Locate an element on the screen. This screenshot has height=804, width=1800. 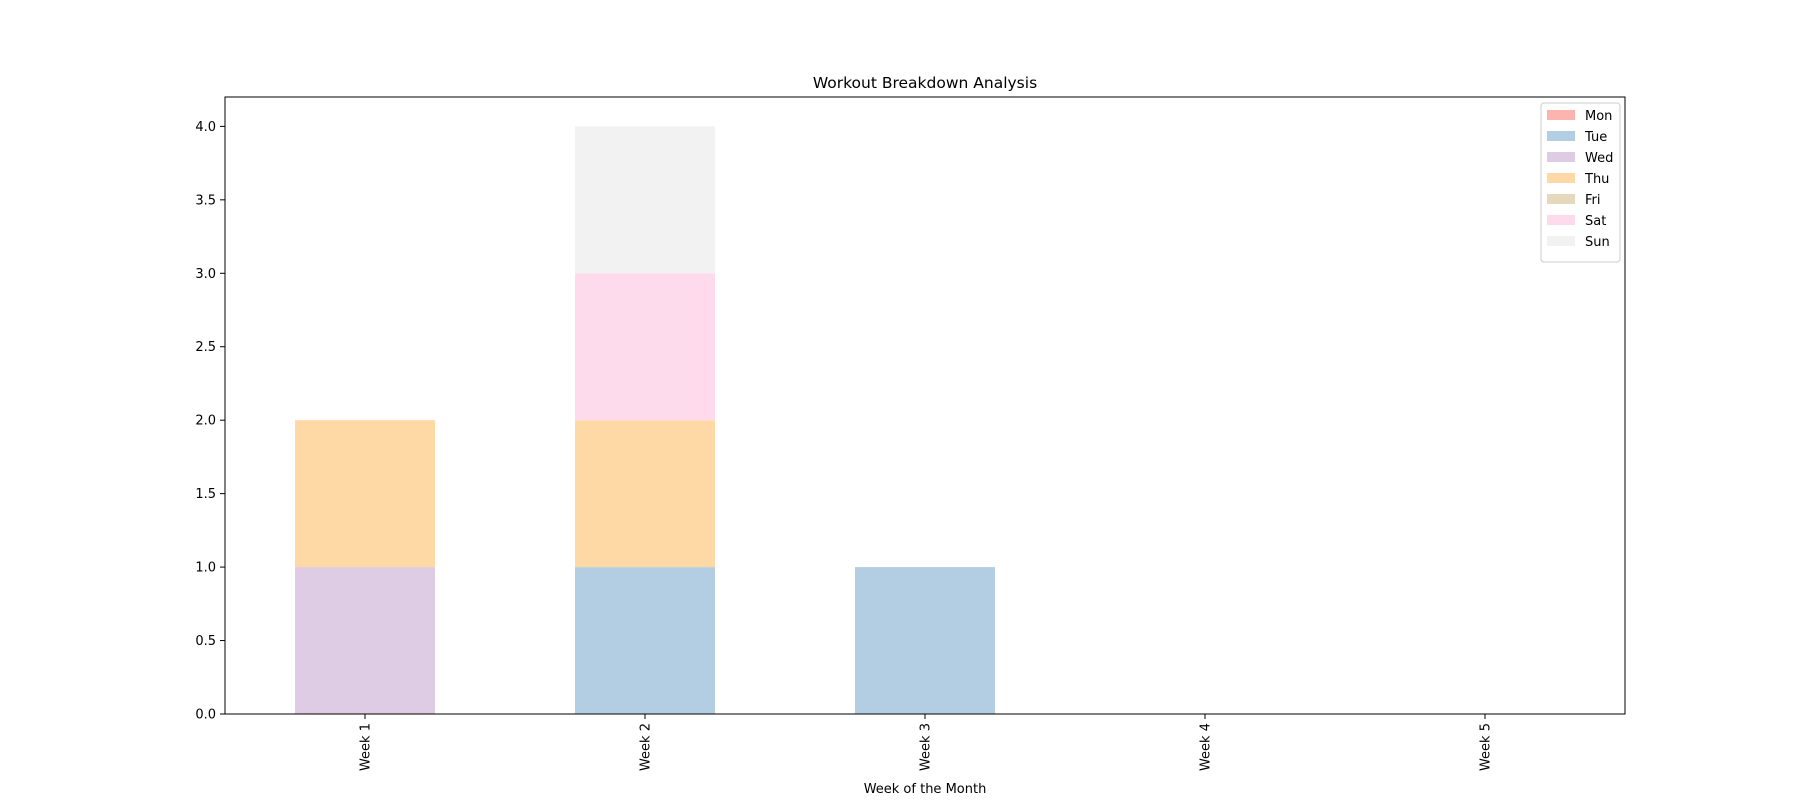
series-wed is located at coordinates (365, 640).